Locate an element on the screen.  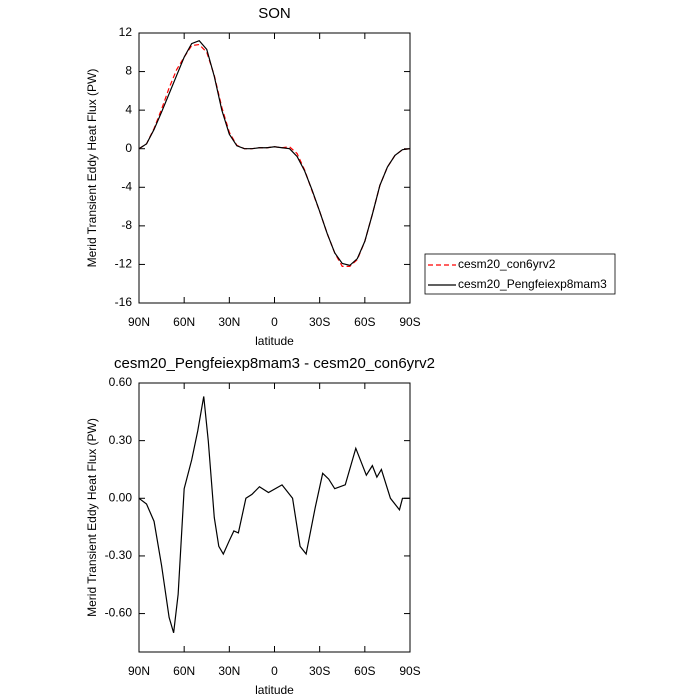
y-tick-label: -4 is located at coordinates (126, 186).